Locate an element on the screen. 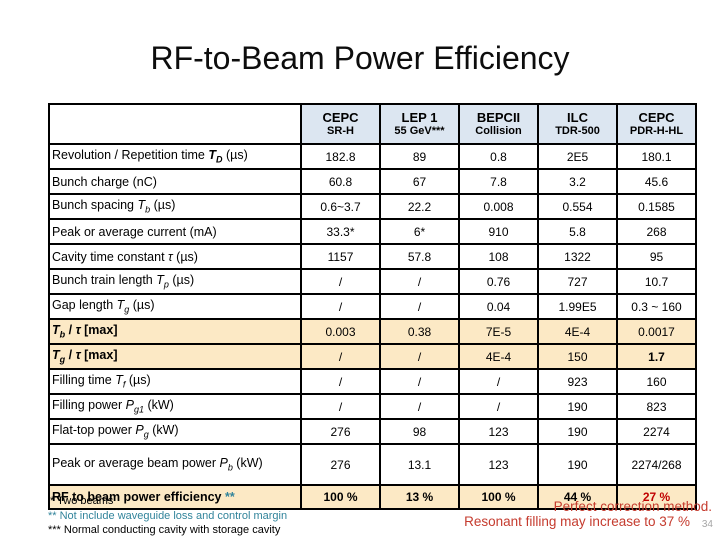 The width and height of the screenshot is (720, 540). value-cell: 13 % is located at coordinates (419, 497).